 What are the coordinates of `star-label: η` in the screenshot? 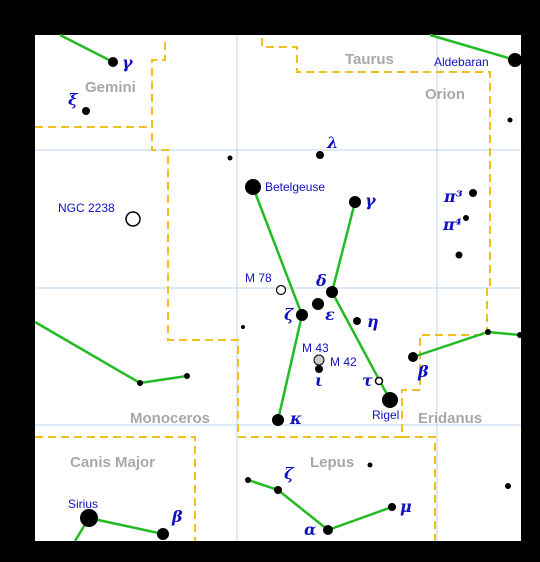 It's located at (373, 321).